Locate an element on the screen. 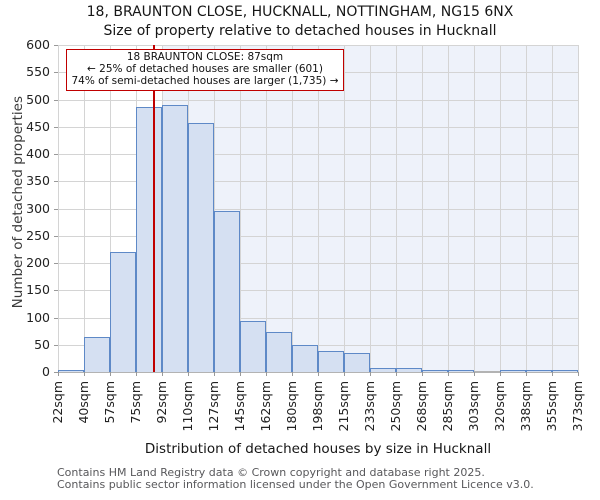 This screenshot has height=500, width=600. y-tick-label: 600 is located at coordinates (38, 44).